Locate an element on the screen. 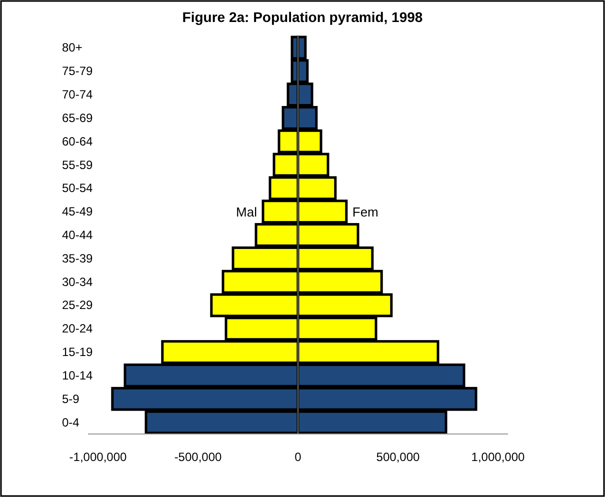 Image resolution: width=605 pixels, height=497 pixels. x-tick-label: 500,000 is located at coordinates (398, 457).